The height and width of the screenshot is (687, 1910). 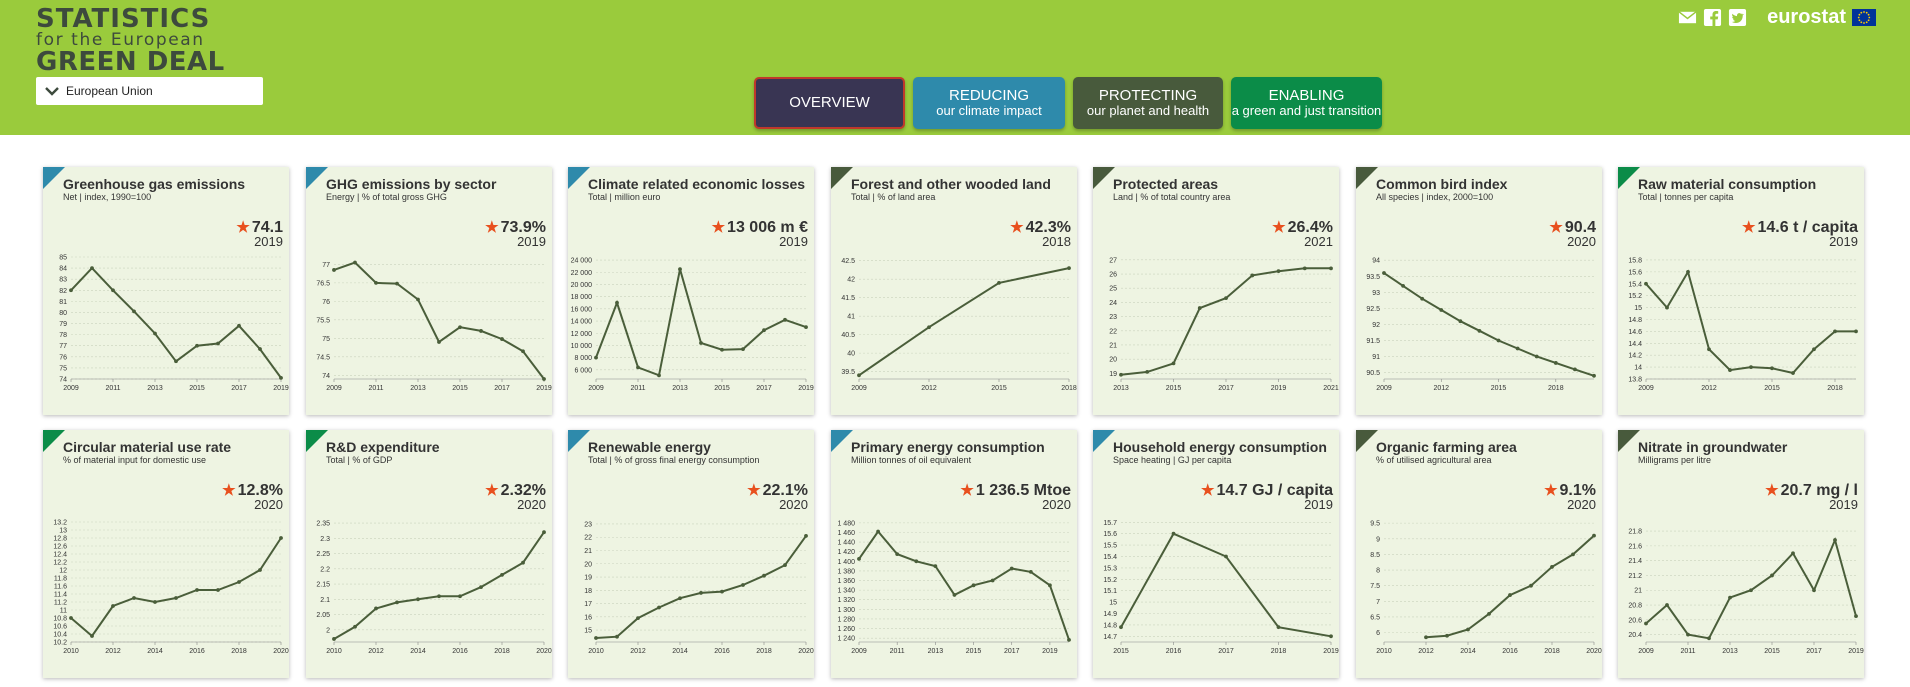 What do you see at coordinates (1306, 103) in the screenshot?
I see `tab-enabling: ENABLING a green and just transition` at bounding box center [1306, 103].